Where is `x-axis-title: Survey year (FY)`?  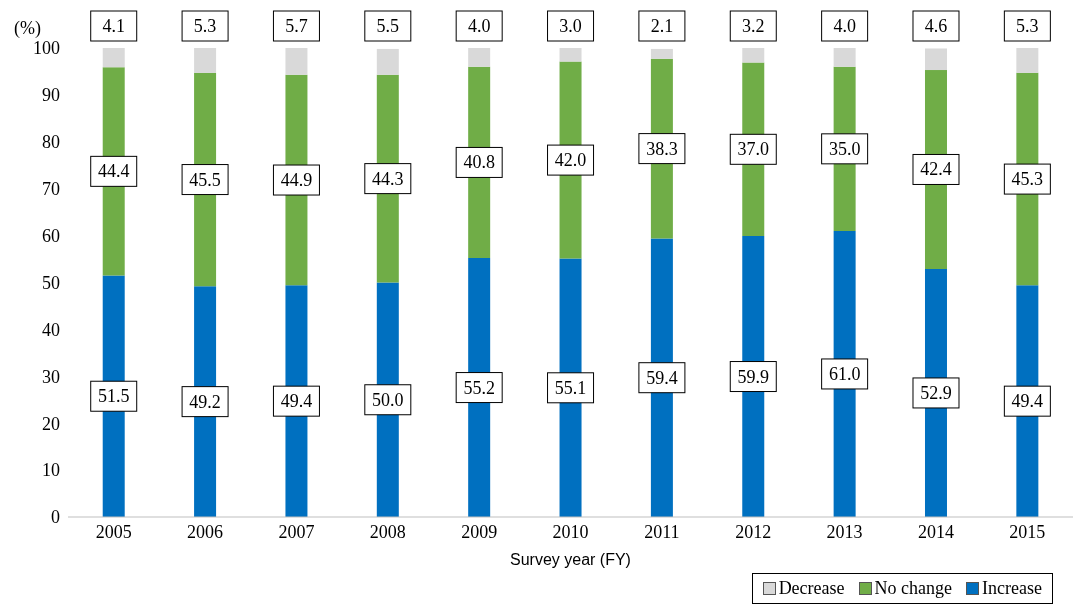 x-axis-title: Survey year (FY) is located at coordinates (570, 559).